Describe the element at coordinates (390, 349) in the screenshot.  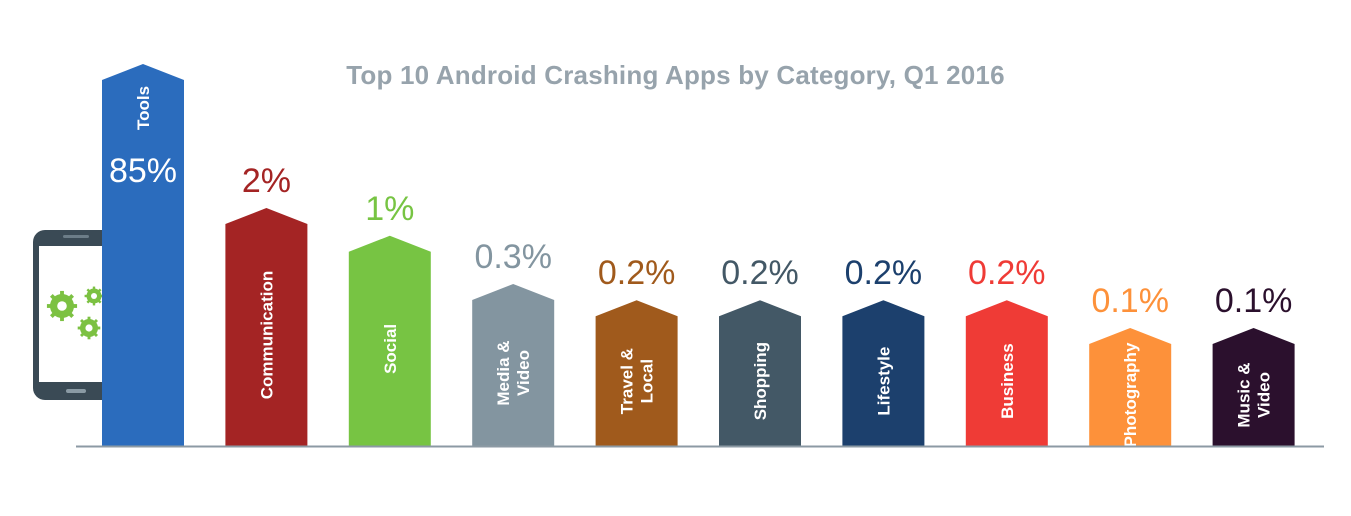
I see `category-label-social: Social` at that location.